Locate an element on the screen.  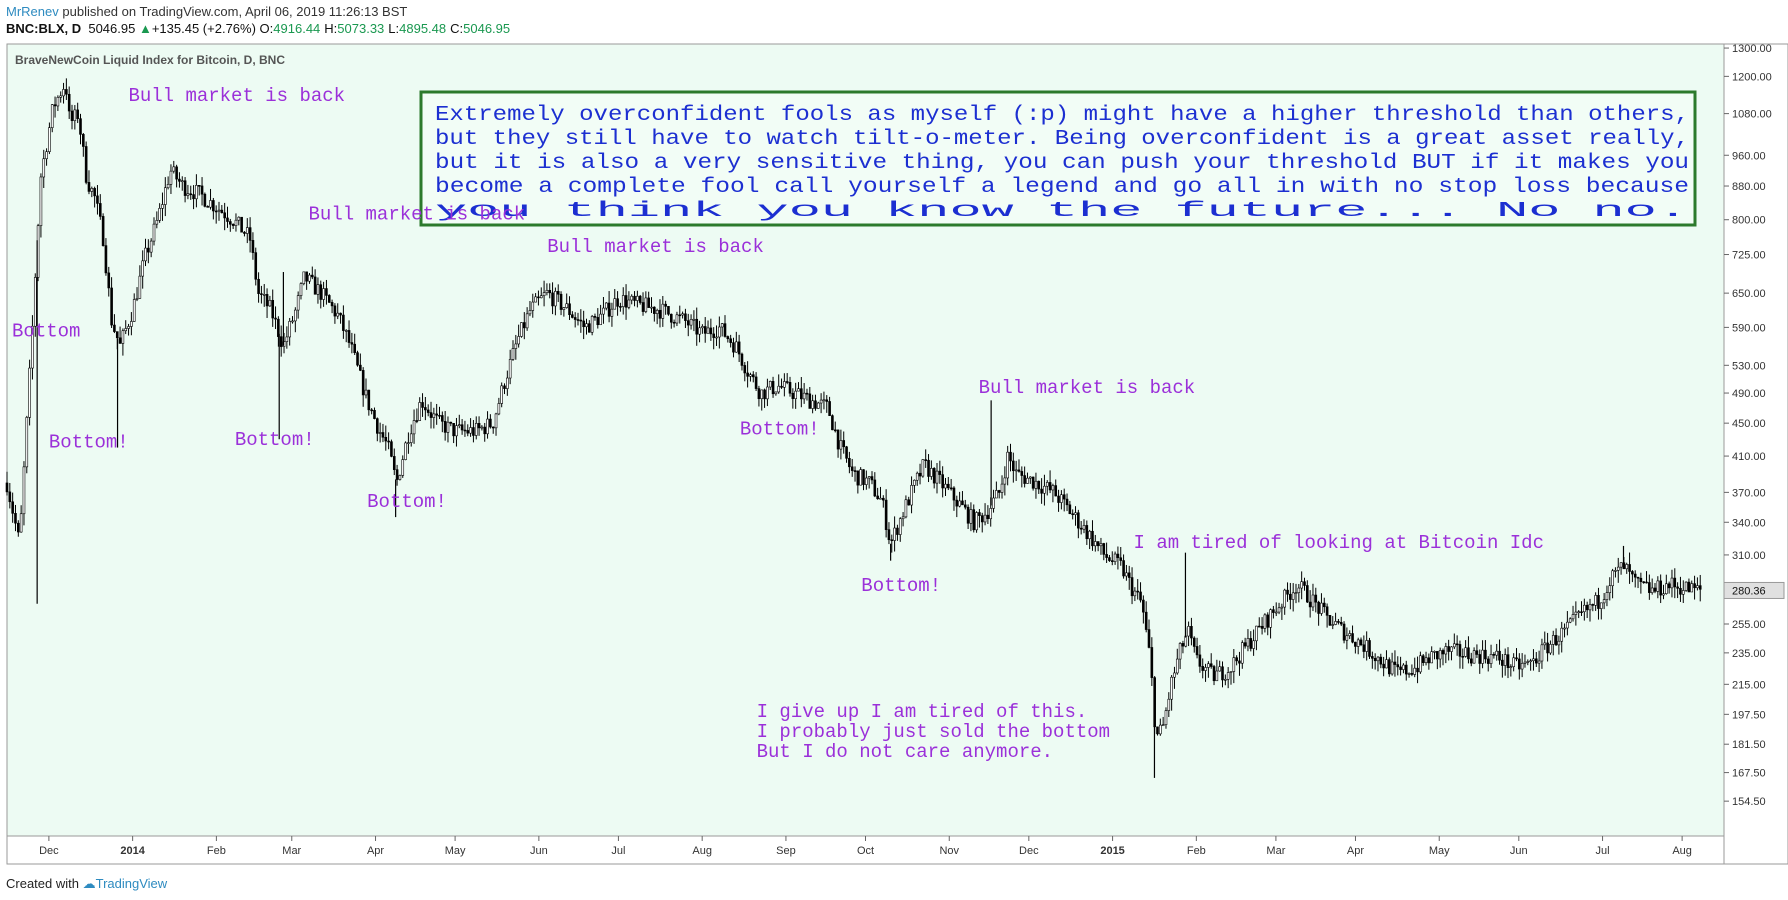
close-value: 5046.95 is located at coordinates (487, 28).